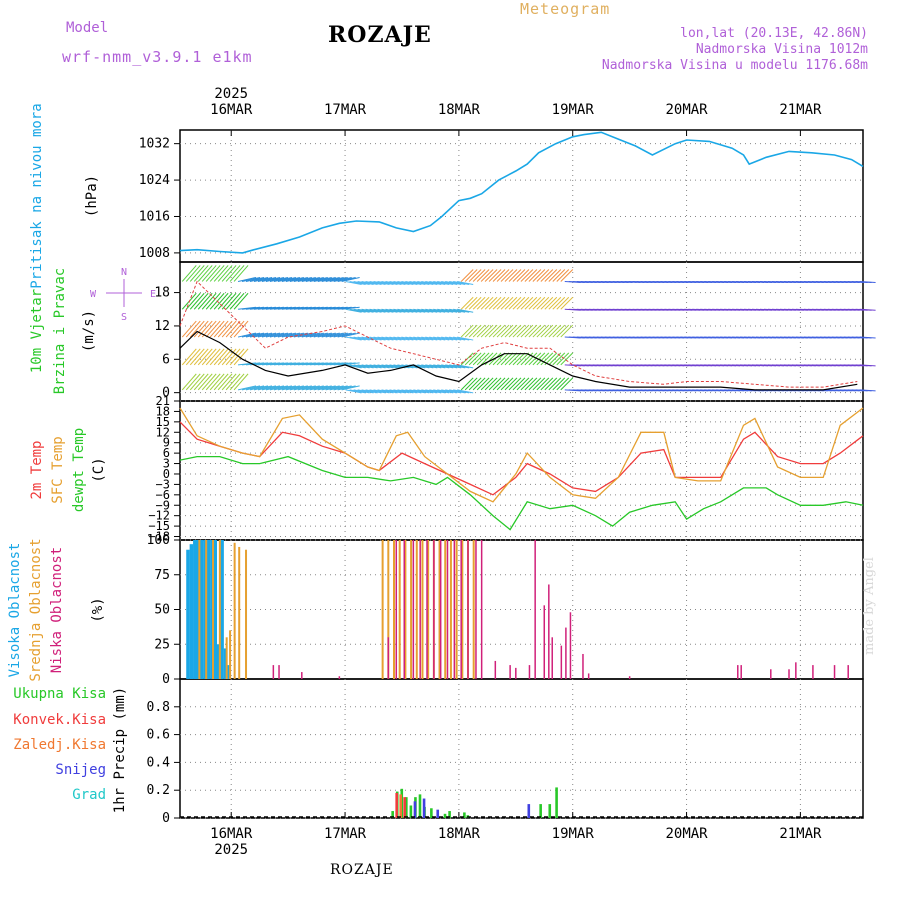 This screenshot has height=900, width=900. What do you see at coordinates (159, 537) in the screenshot?
I see `y-tick-label-2: −18` at bounding box center [159, 537].